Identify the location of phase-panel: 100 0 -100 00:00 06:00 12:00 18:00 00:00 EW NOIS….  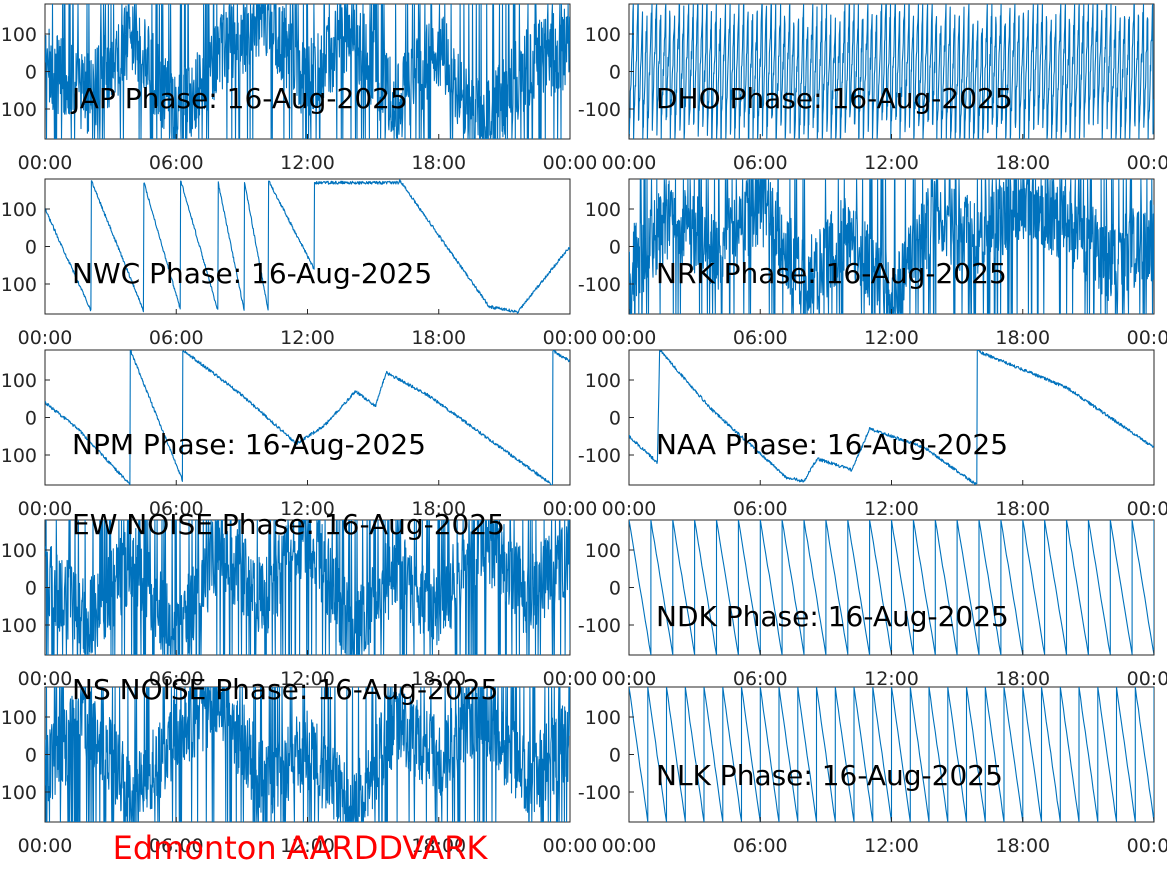
(298, 599).